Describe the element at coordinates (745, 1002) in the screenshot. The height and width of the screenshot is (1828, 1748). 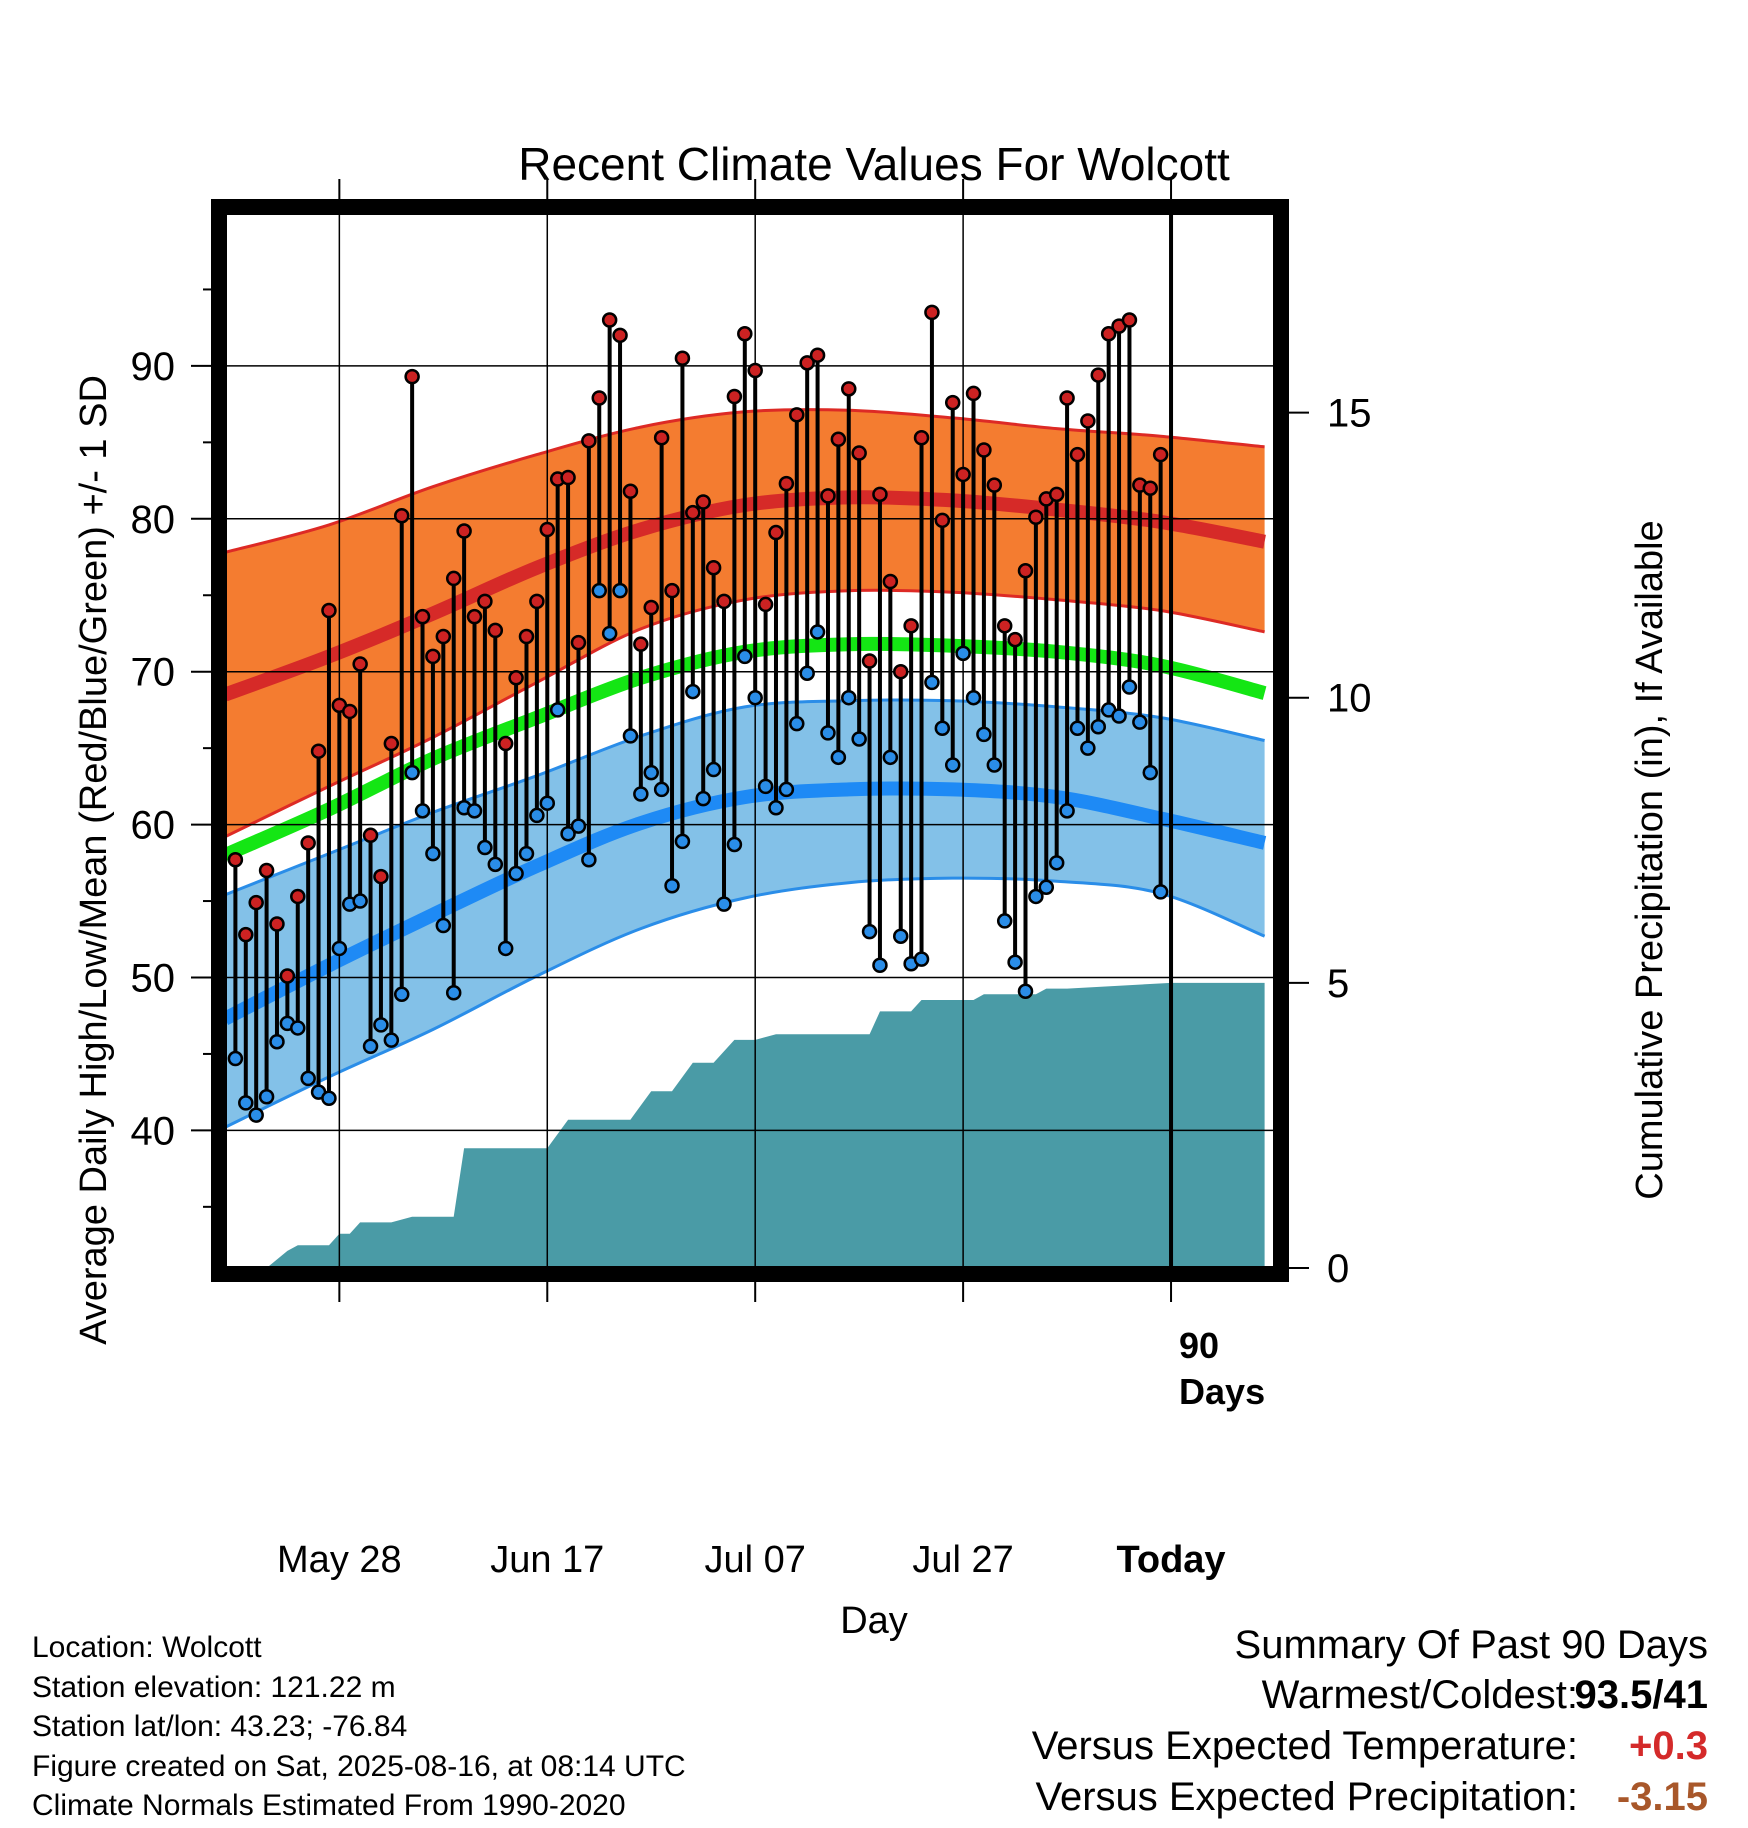
I see `low-band-lower-edge` at that location.